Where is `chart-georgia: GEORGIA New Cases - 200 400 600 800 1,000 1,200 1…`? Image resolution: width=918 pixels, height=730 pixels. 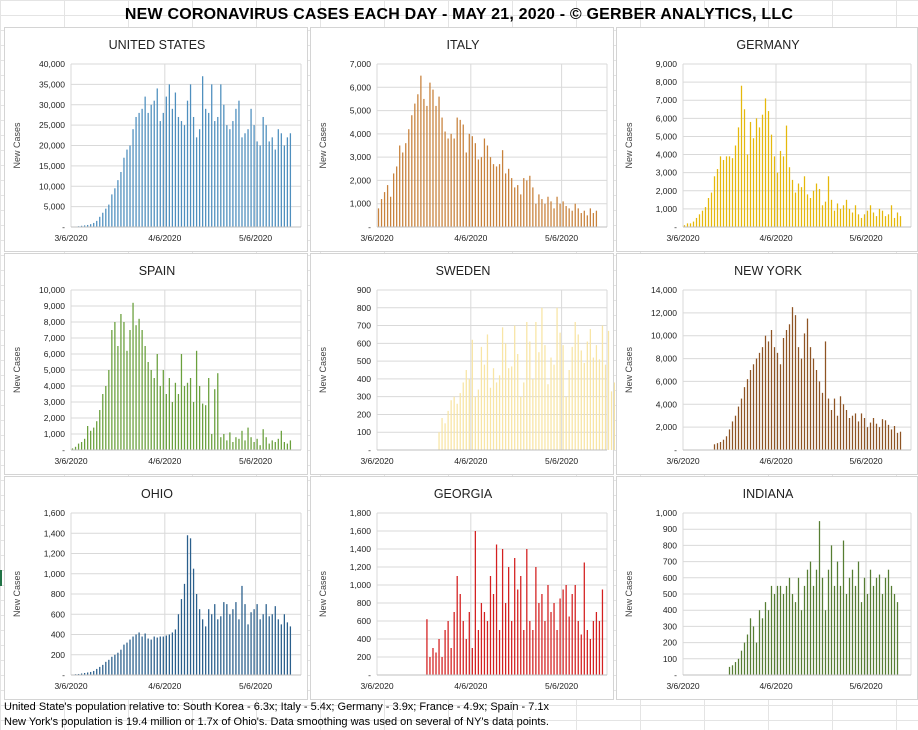 chart-georgia: GEORGIA New Cases - 200 400 600 800 1,000 1,200 1… is located at coordinates (462, 588).